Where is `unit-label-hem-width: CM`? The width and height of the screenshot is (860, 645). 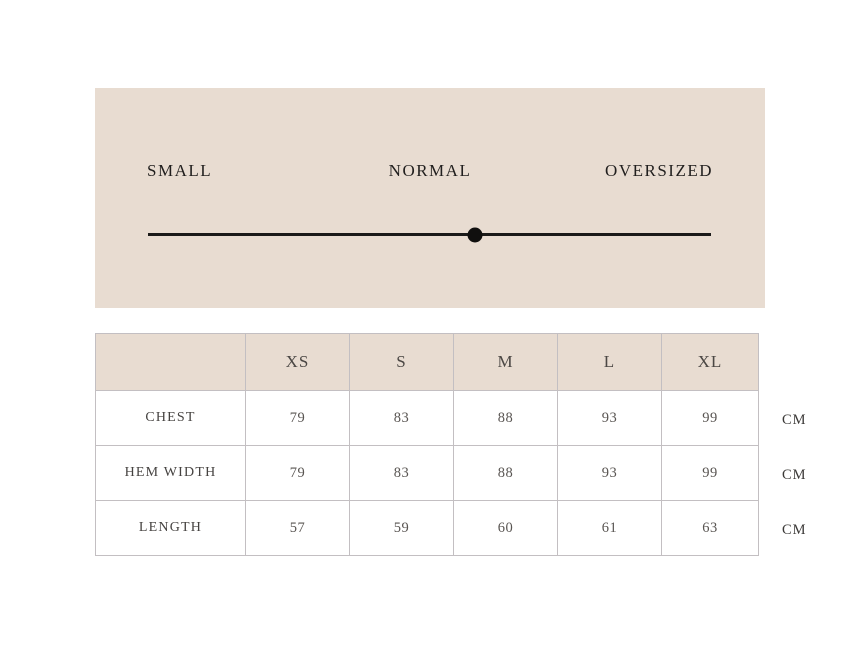
unit-label-hem-width: CM is located at coordinates (794, 475).